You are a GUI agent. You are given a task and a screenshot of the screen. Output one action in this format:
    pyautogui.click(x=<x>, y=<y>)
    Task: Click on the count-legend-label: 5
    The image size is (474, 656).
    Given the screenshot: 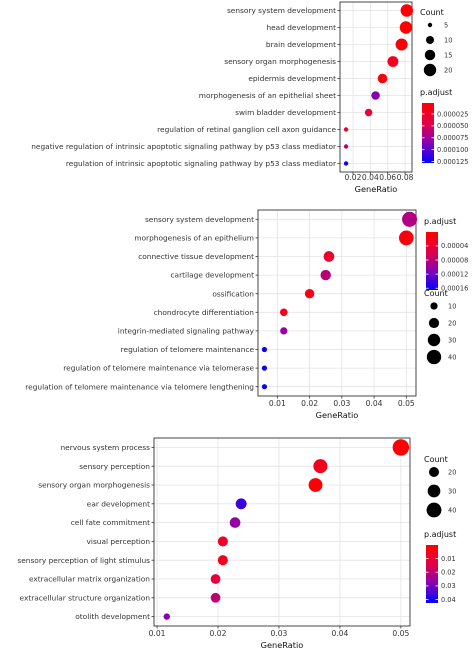 What is the action you would take?
    pyautogui.click(x=446, y=25)
    